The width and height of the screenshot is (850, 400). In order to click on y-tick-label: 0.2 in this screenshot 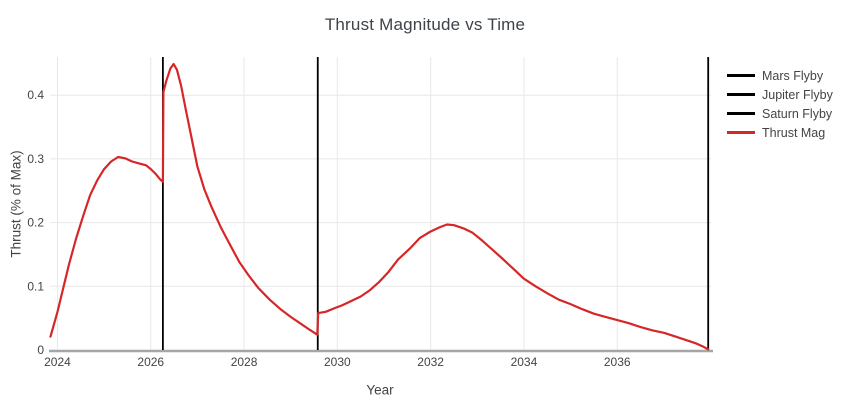, I will do `click(35, 223)`.